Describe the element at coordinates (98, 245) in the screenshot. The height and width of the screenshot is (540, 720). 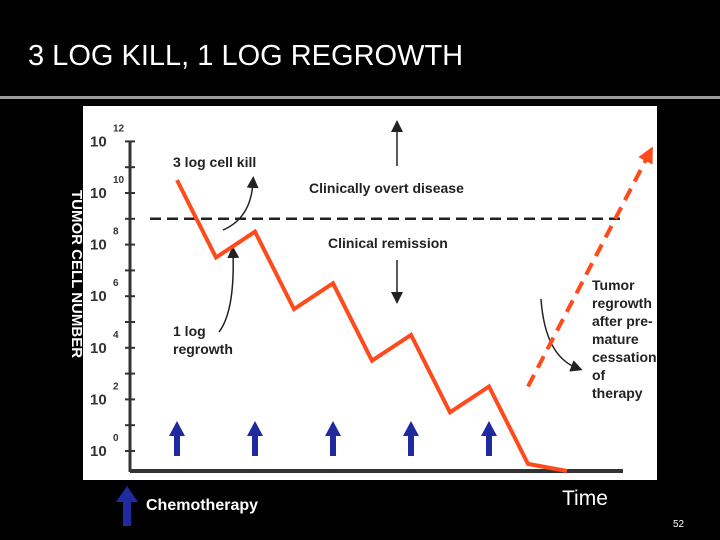
I see `y-tick-label-8: 10` at that location.